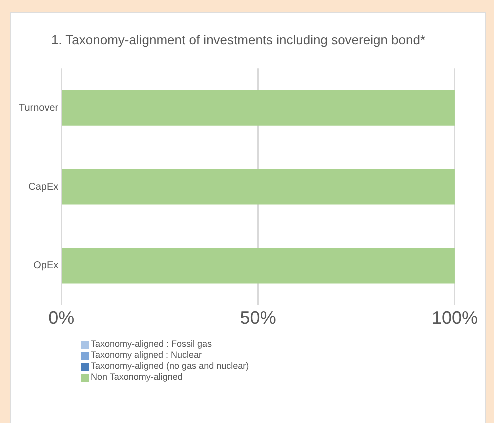 The height and width of the screenshot is (423, 494). Describe the element at coordinates (137, 377) in the screenshot. I see `legend-label: Non Taxonomy-aligned` at that location.